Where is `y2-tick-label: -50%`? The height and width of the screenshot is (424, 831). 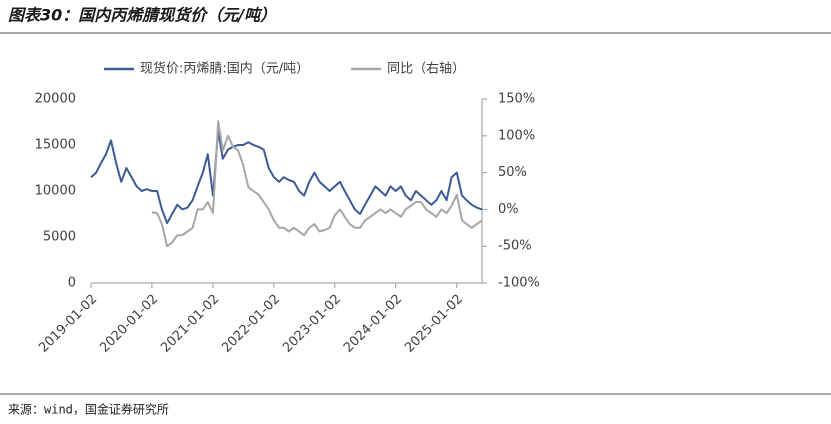 y2-tick-label: -50% is located at coordinates (515, 246).